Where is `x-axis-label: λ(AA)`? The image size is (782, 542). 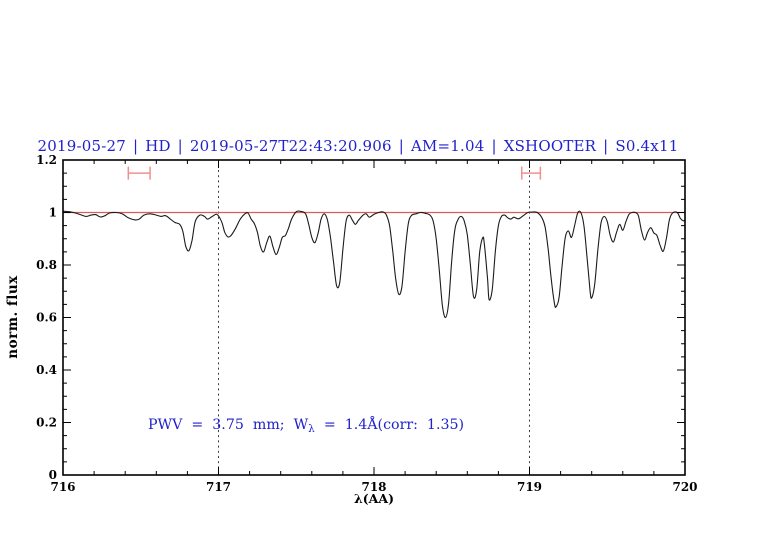 x-axis-label: λ(AA) is located at coordinates (374, 498).